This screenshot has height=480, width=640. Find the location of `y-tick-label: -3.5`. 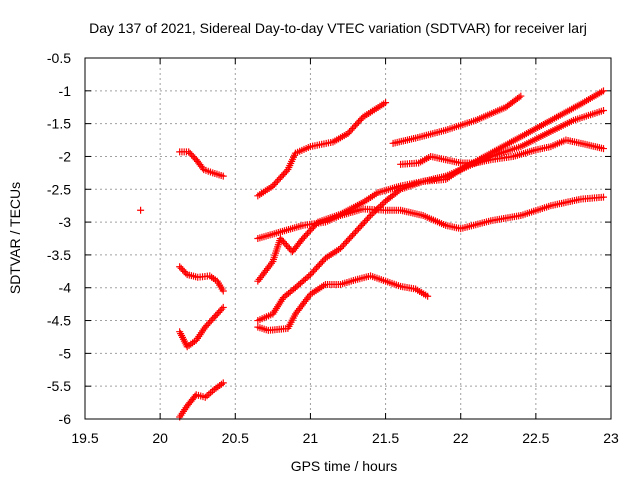

y-tick-label: -3.5 is located at coordinates (59, 255).